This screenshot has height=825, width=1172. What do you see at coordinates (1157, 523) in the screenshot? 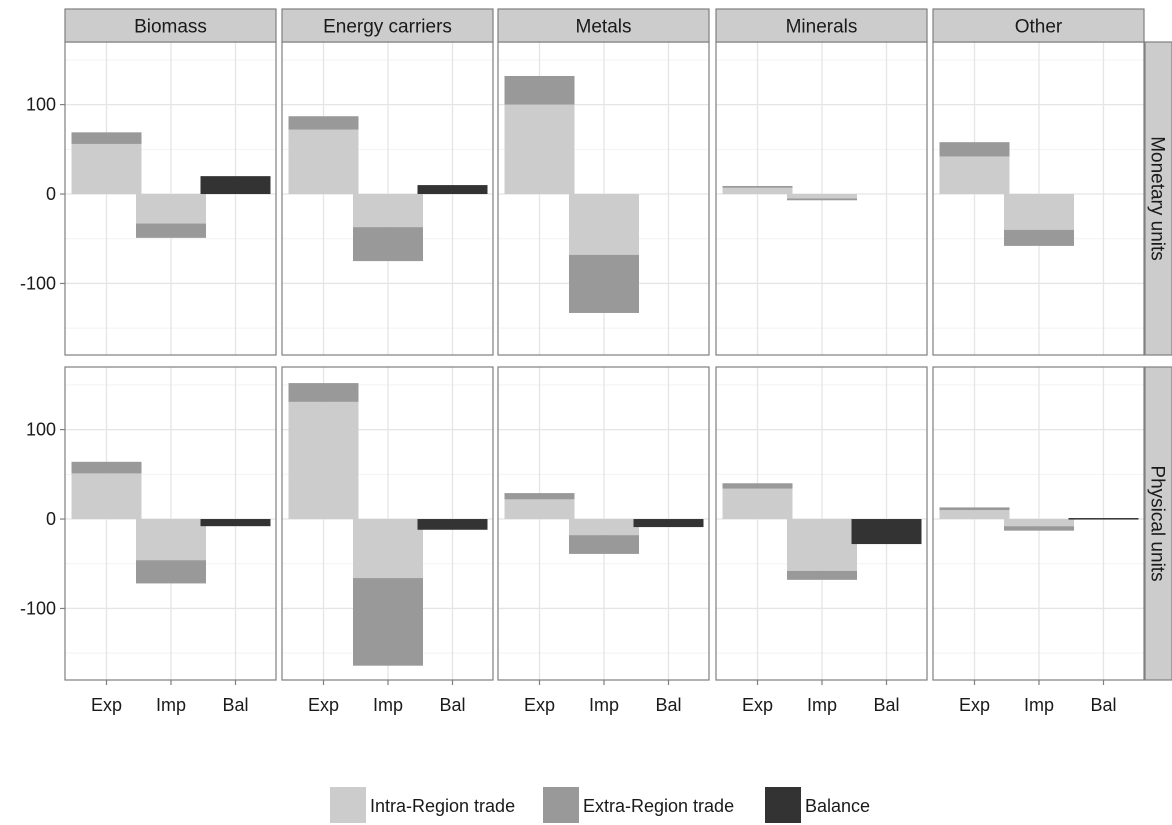
I see `row-strip-label: Physical units` at bounding box center [1157, 523].